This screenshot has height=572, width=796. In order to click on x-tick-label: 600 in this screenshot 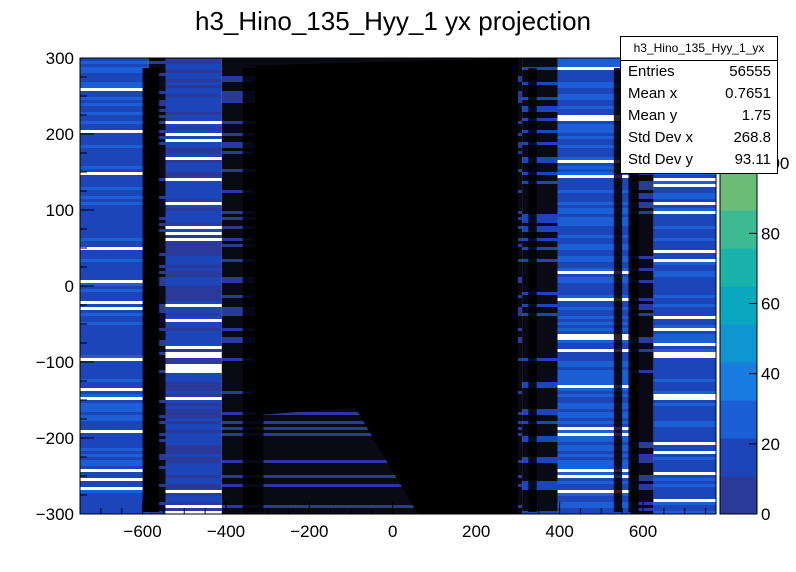, I will do `click(643, 531)`.